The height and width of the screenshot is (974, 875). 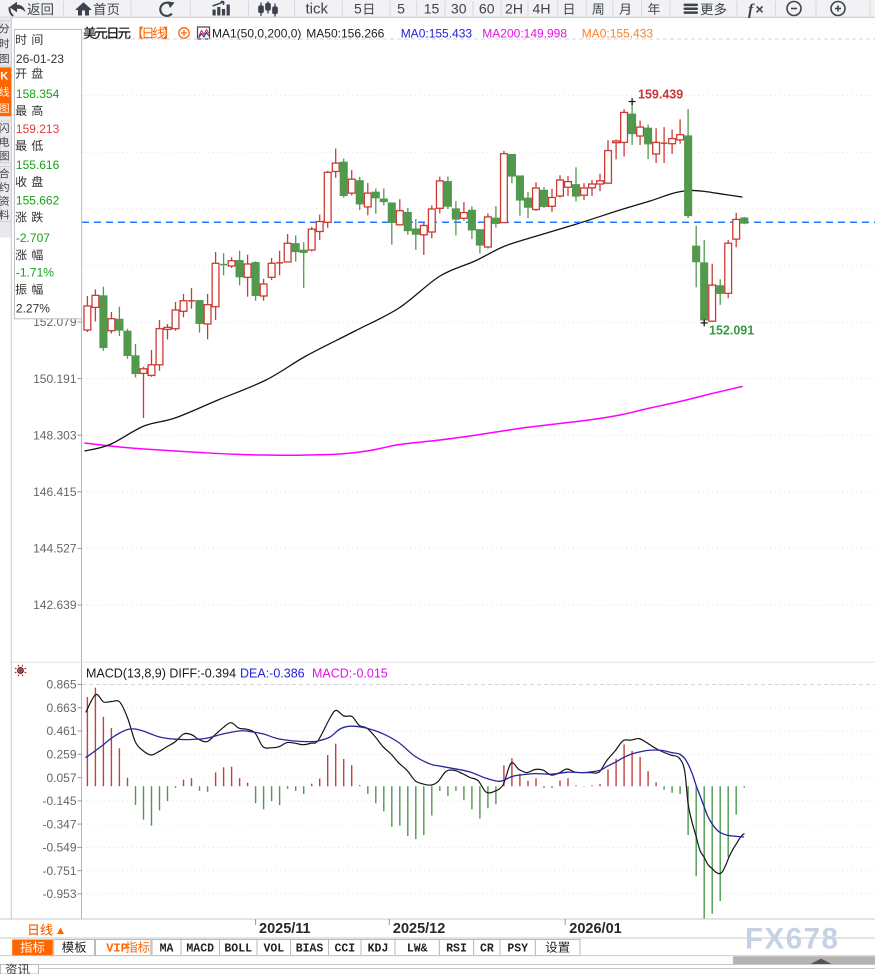 I want to click on svg-text: MA1(50,0,200,0), so click(x=256, y=34).